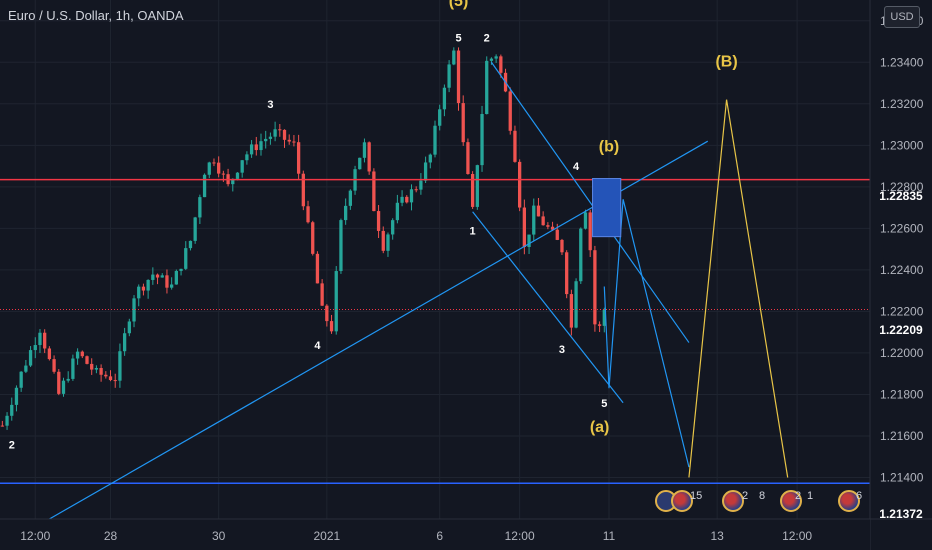 The width and height of the screenshot is (932, 550). Describe the element at coordinates (901, 196) in the screenshot. I see `resistance-price-tag: 1.22835` at that location.